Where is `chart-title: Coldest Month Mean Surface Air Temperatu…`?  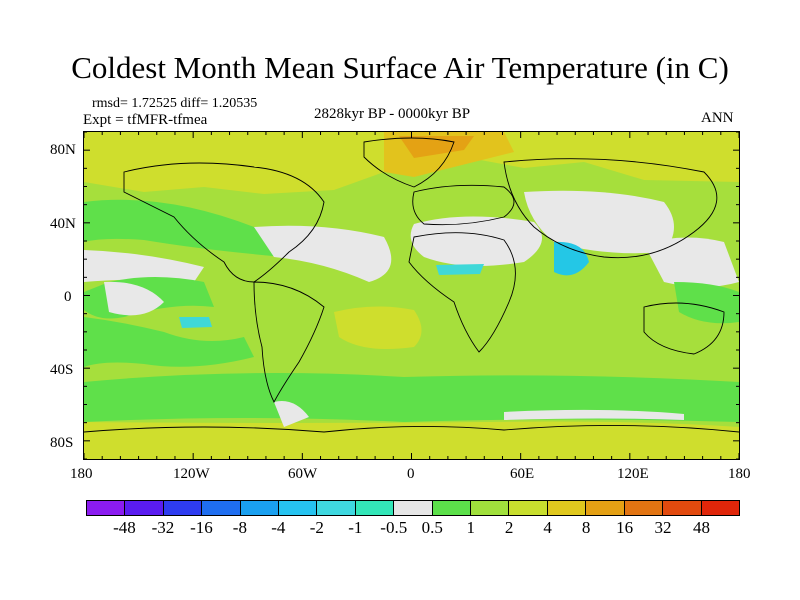
chart-title: Coldest Month Mean Surface Air Temperatu… is located at coordinates (400, 67).